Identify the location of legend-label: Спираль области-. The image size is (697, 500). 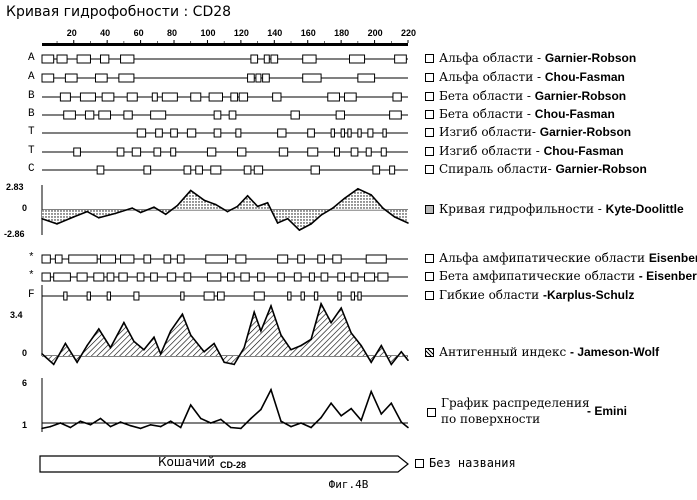
(497, 169).